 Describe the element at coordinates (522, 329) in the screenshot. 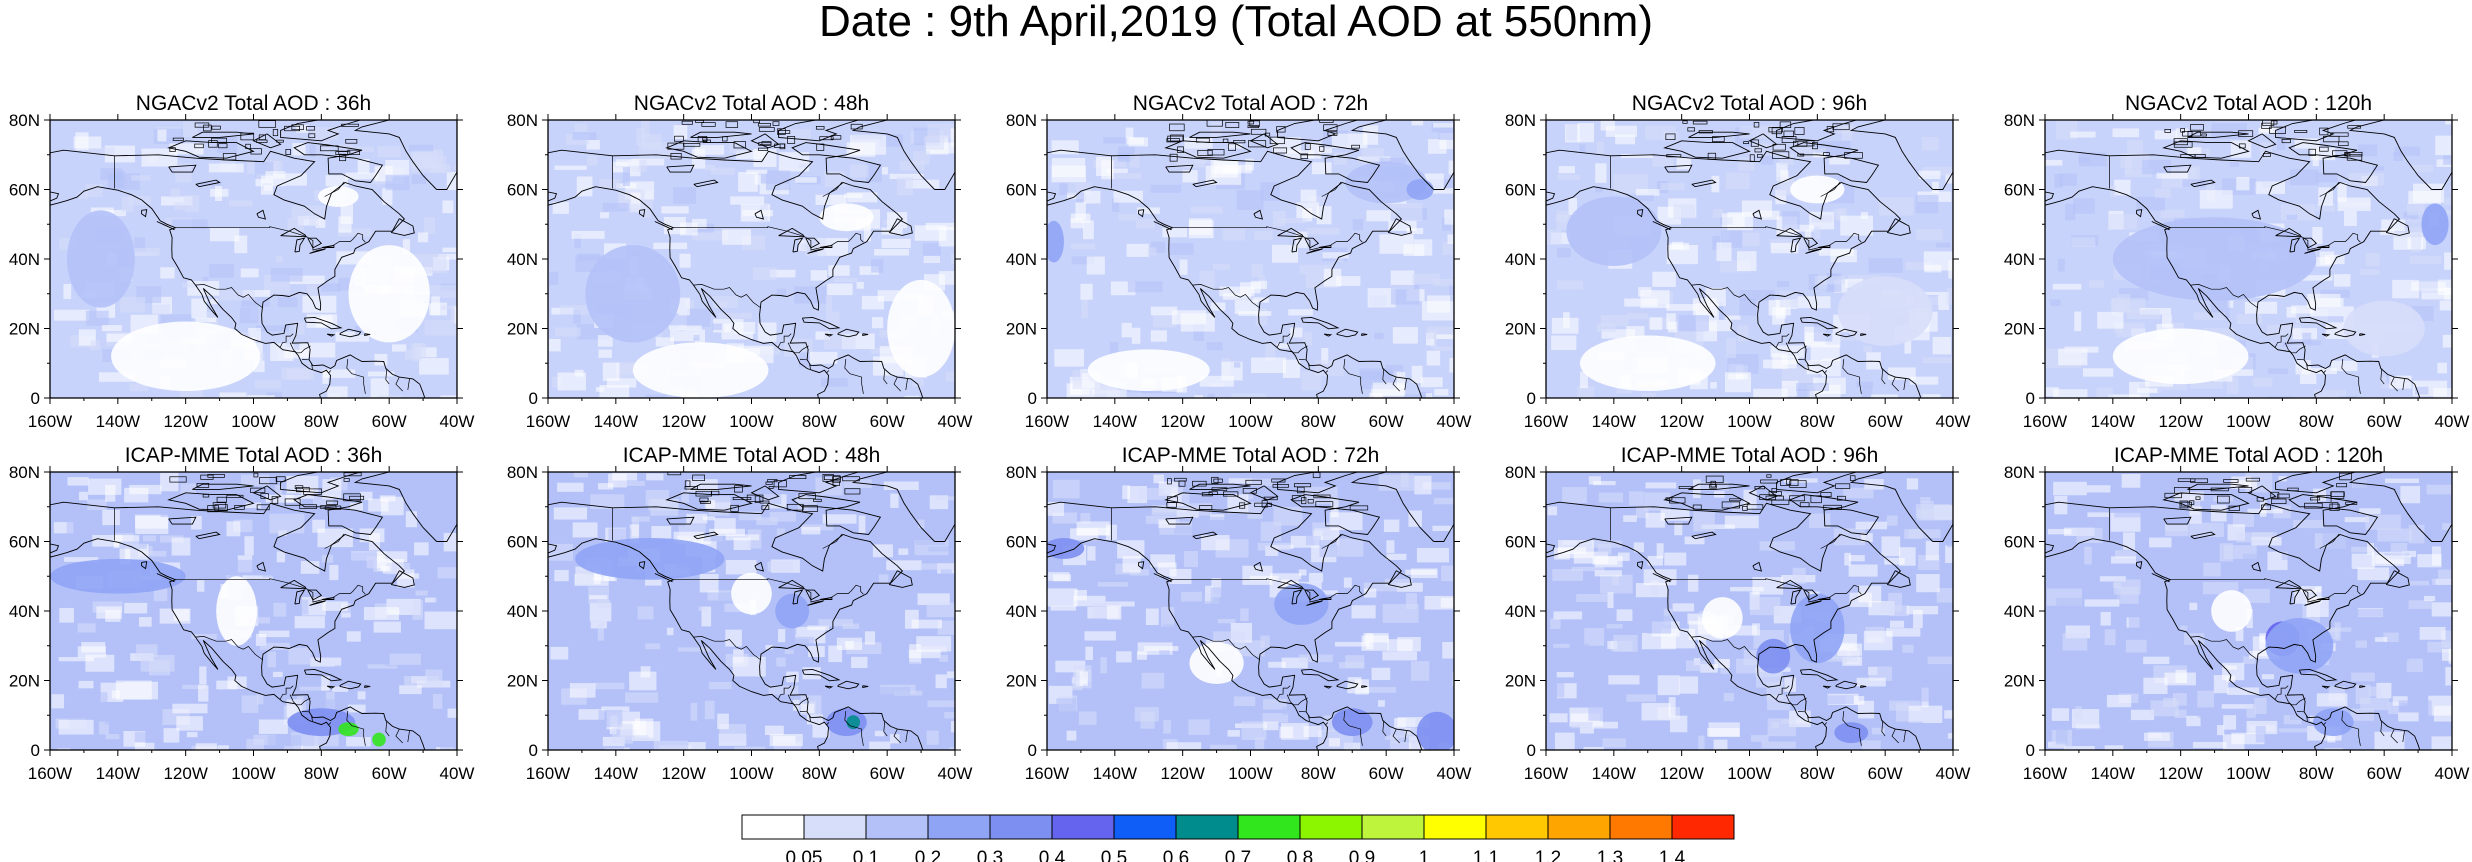

I see `lat-tick-label: 20N` at that location.